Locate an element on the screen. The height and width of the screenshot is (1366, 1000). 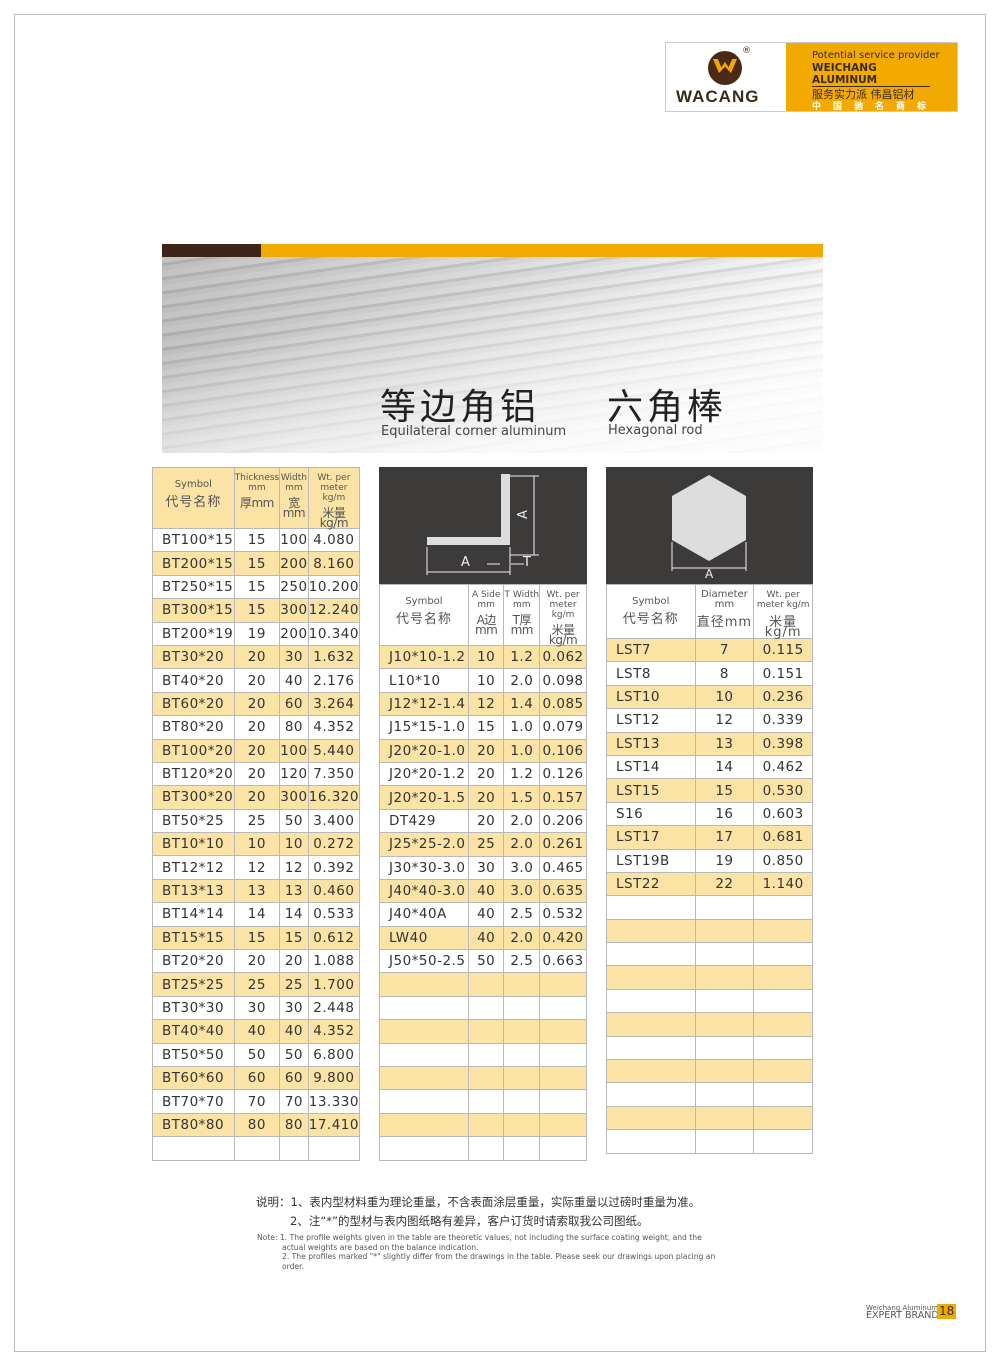
header-diameter: Diameter mm 直径mm is located at coordinates (724, 611).